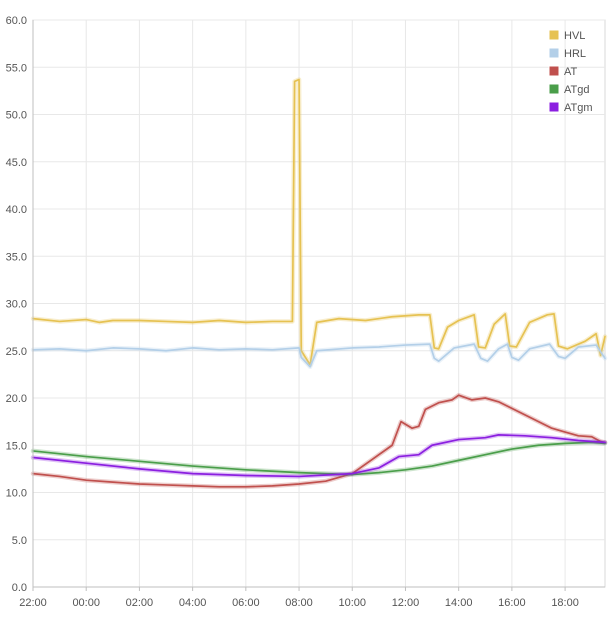 The image size is (614, 618). Describe the element at coordinates (578, 108) in the screenshot. I see `legend-label-atgm: ATgm` at that location.